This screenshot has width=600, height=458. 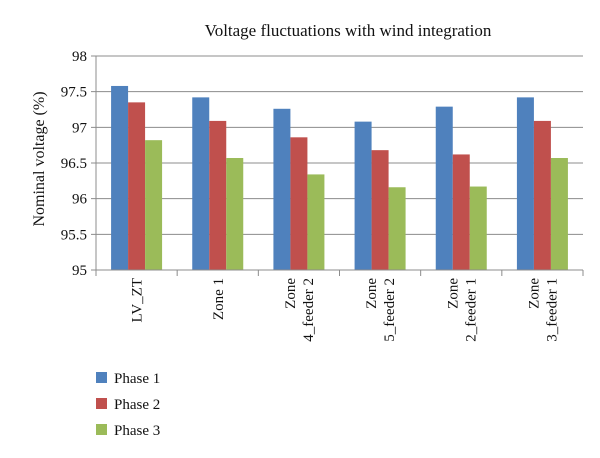 I want to click on y-tick-label: 96.5, so click(x=74, y=164).